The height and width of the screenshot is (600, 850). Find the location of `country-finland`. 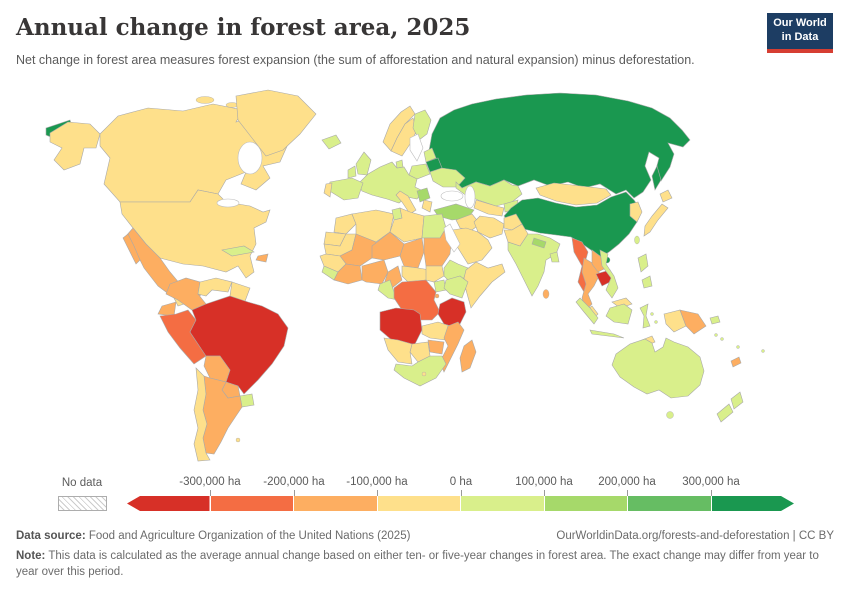

country-finland is located at coordinates (422, 125).